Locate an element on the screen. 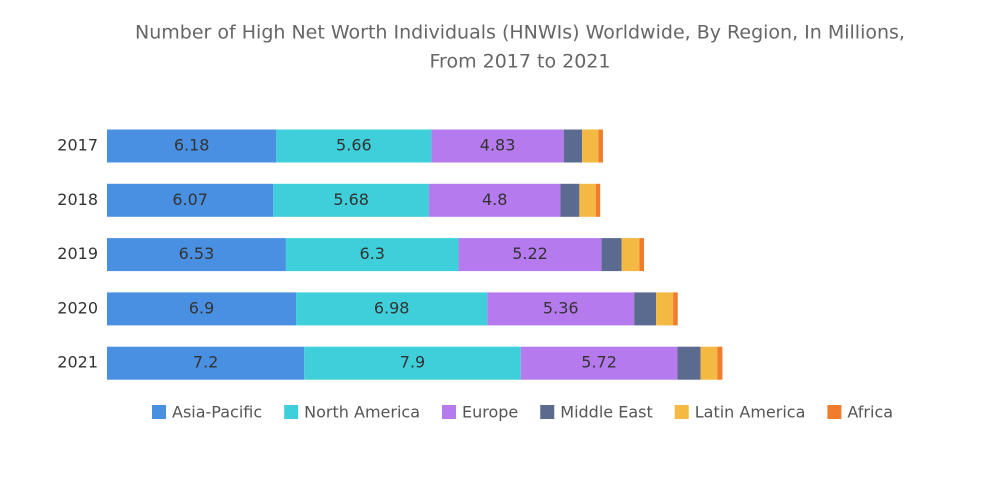 The width and height of the screenshot is (1000, 504). data-label: 5.68 is located at coordinates (351, 199).